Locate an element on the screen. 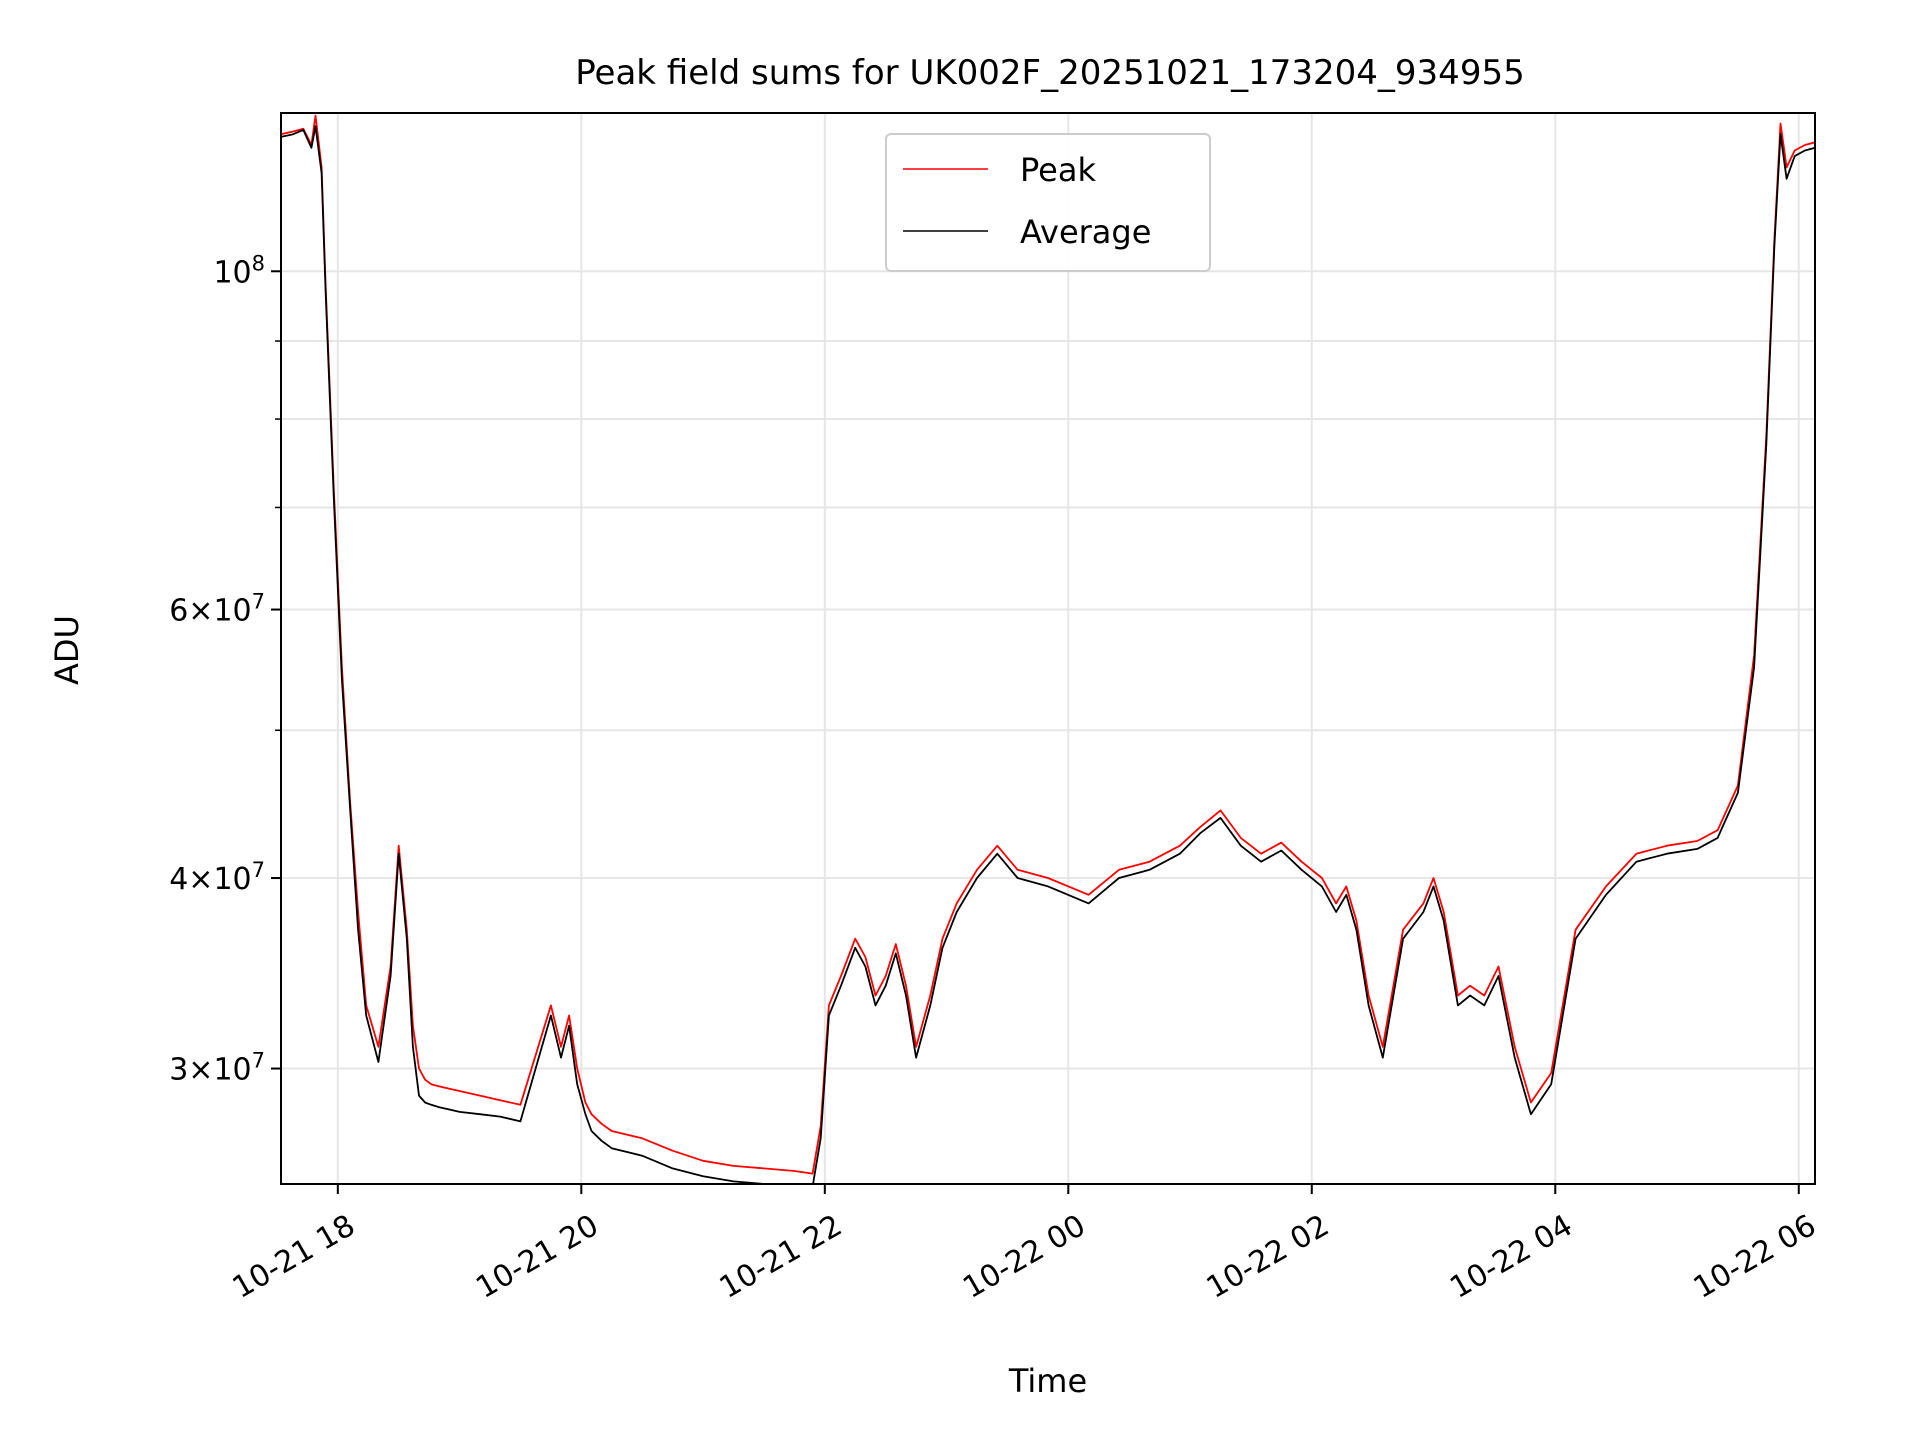  y-tick-label: 108 is located at coordinates (239, 270).